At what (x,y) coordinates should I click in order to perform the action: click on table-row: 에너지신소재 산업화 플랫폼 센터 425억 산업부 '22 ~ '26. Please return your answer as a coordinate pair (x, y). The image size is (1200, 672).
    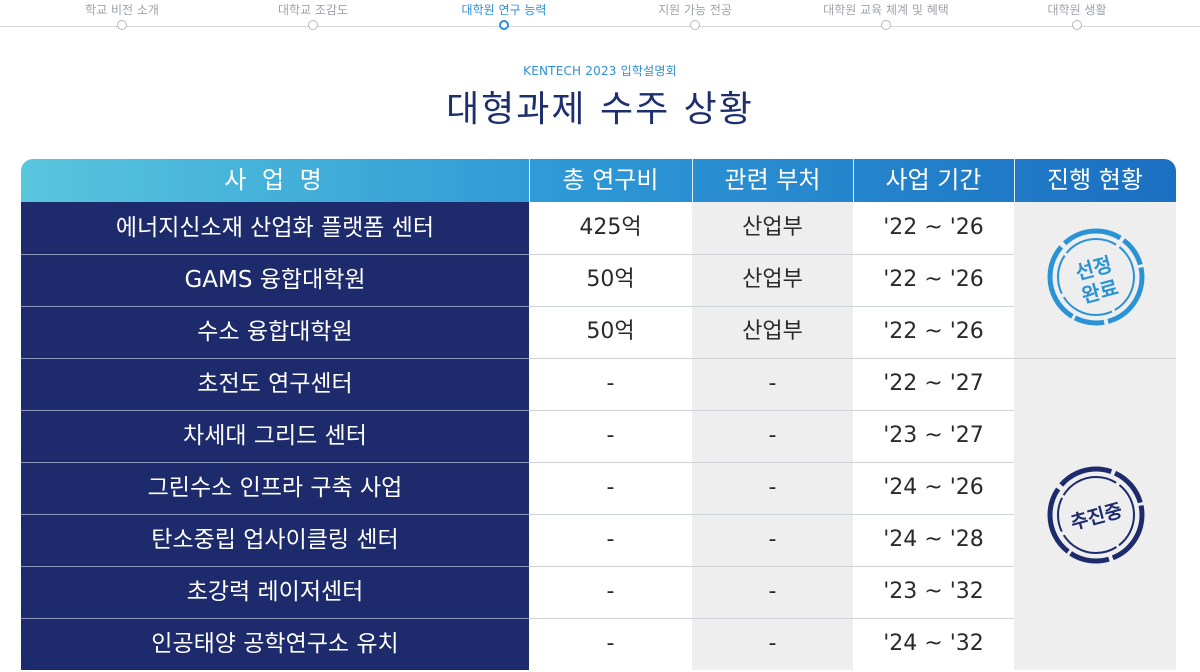
    Looking at the image, I should click on (598, 228).